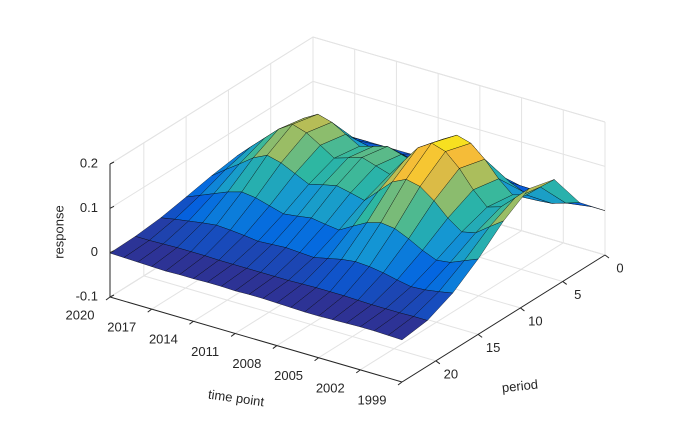 This screenshot has height=439, width=675. I want to click on x-axis-label: time point, so click(236, 398).